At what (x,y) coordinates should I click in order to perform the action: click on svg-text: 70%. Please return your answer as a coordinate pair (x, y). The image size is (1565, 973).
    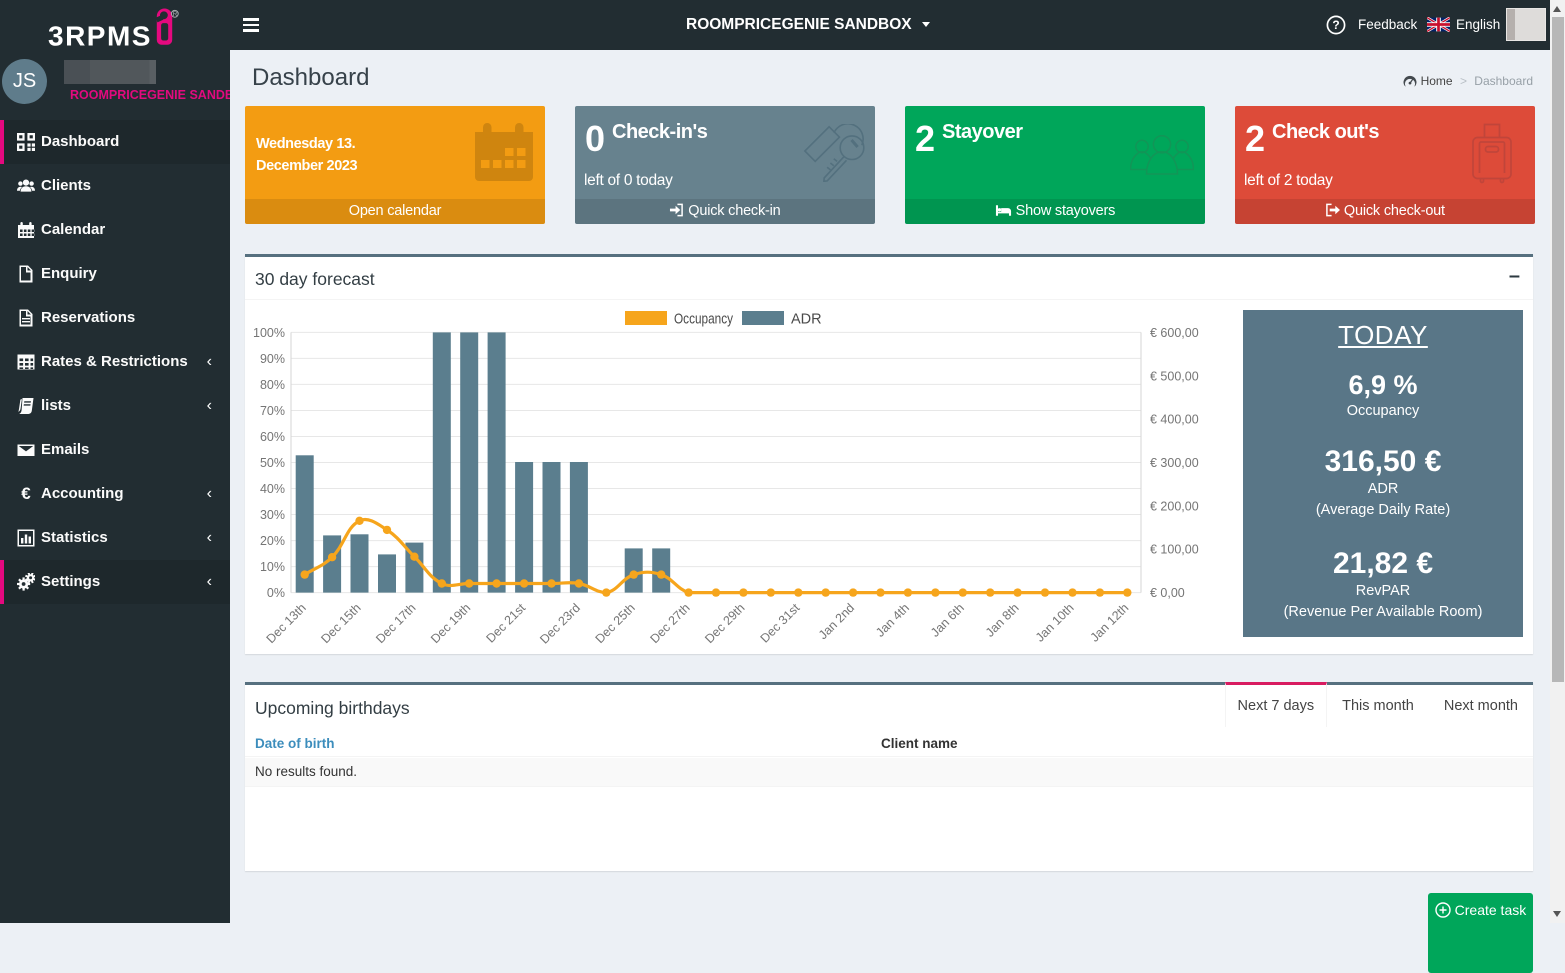
    Looking at the image, I should click on (272, 411).